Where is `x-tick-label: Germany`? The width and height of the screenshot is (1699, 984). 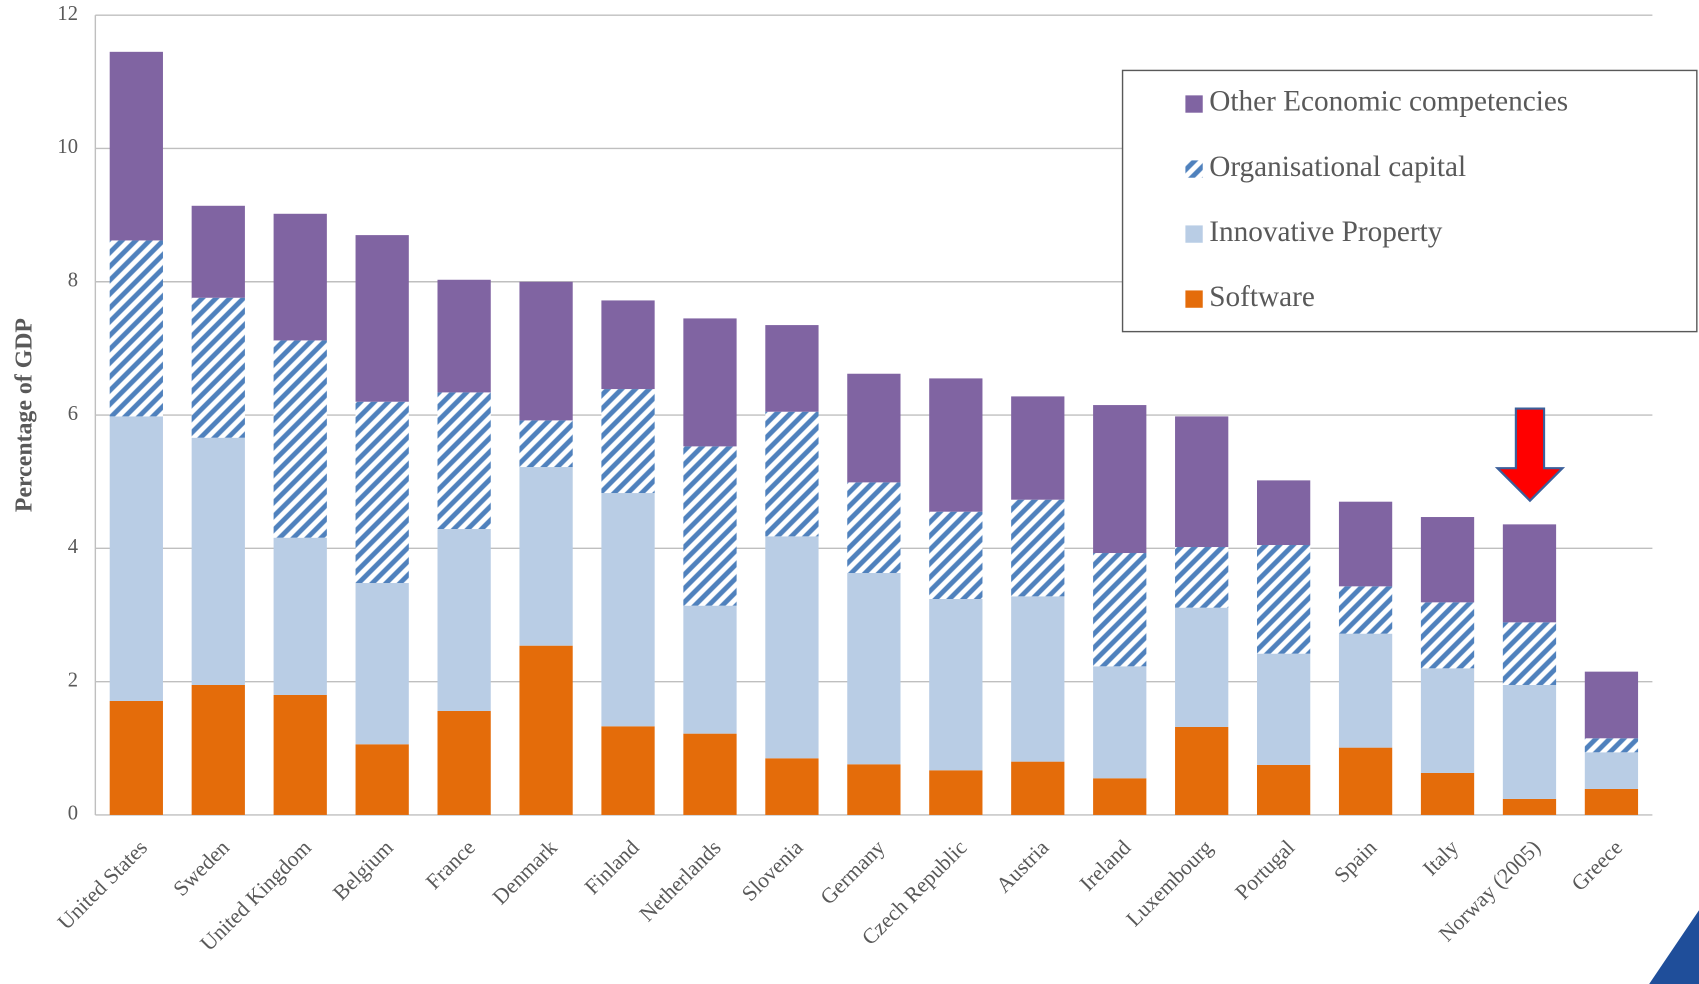
x-tick-label: Germany is located at coordinates (853, 872).